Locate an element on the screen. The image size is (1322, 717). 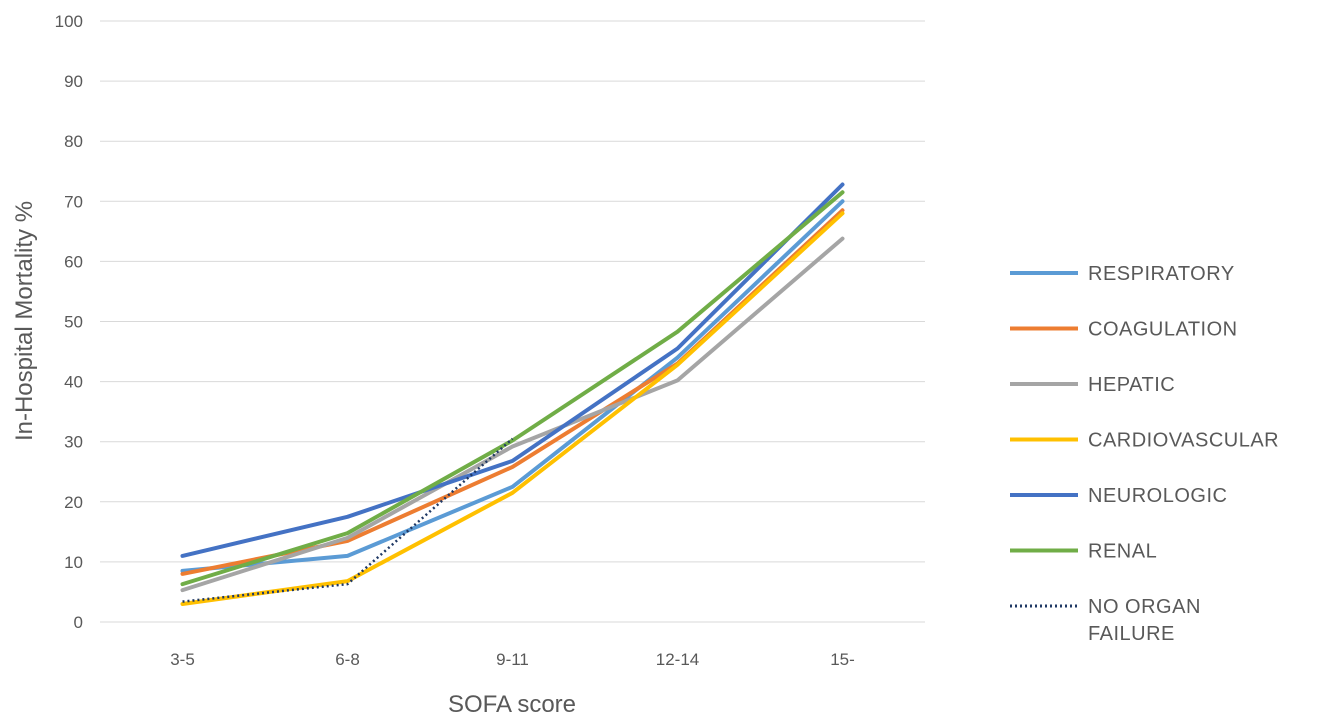
legend-label: CARDIOVASCULAR is located at coordinates (1183, 441).